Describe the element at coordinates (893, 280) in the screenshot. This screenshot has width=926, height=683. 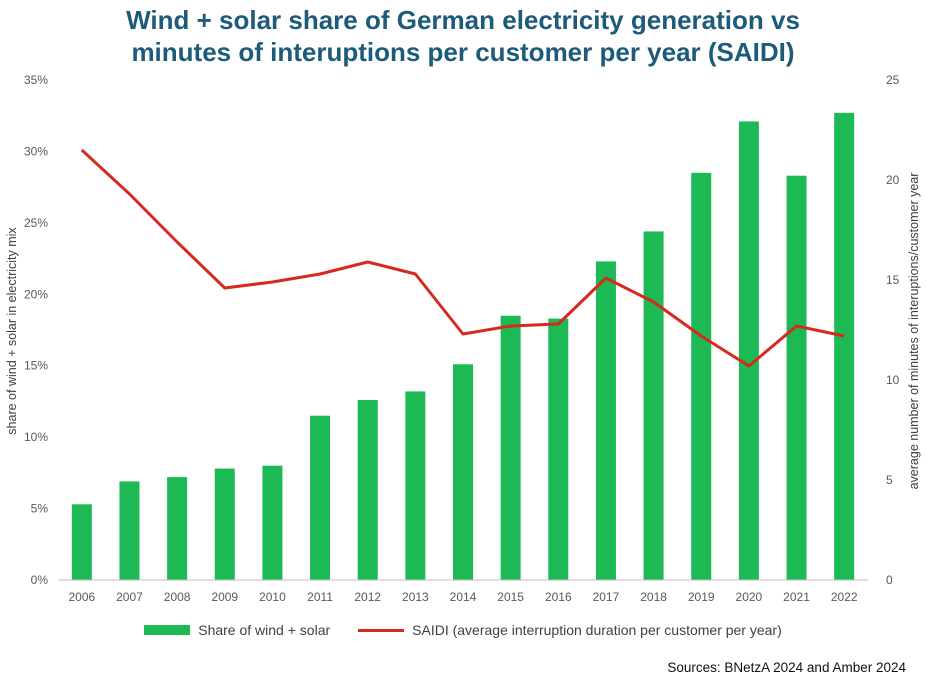
I see `y2-tick-label: 15` at that location.